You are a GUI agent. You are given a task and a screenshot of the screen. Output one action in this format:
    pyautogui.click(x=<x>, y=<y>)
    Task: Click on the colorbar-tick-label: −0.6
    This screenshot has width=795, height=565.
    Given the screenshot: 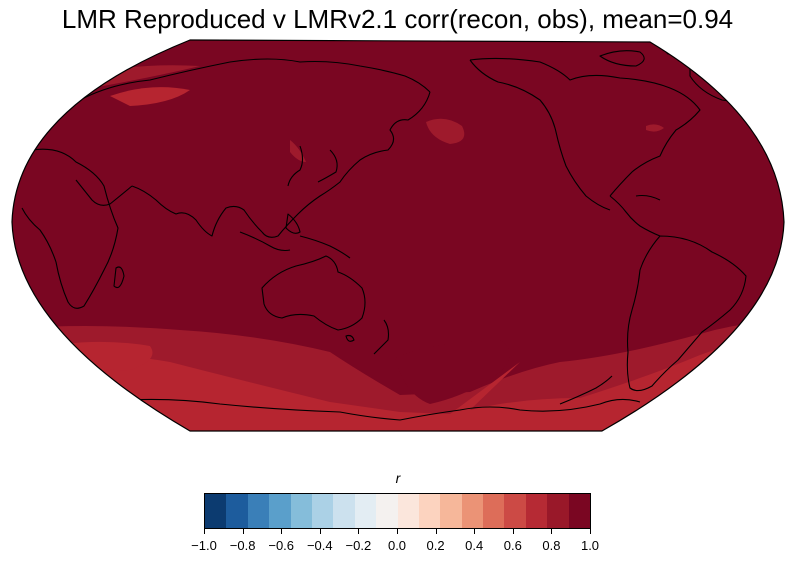 What is the action you would take?
    pyautogui.click(x=281, y=545)
    